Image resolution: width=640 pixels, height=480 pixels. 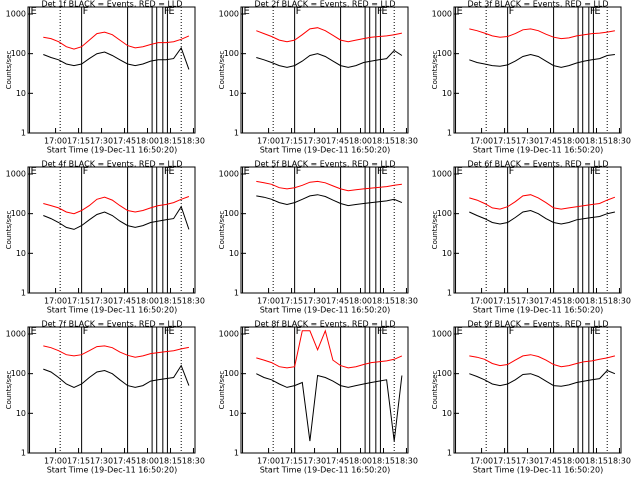 What do you see at coordinates (537, 4) in the screenshot?
I see `panel-title: Det 3f BLACK = Events, RED = LLD` at bounding box center [537, 4].